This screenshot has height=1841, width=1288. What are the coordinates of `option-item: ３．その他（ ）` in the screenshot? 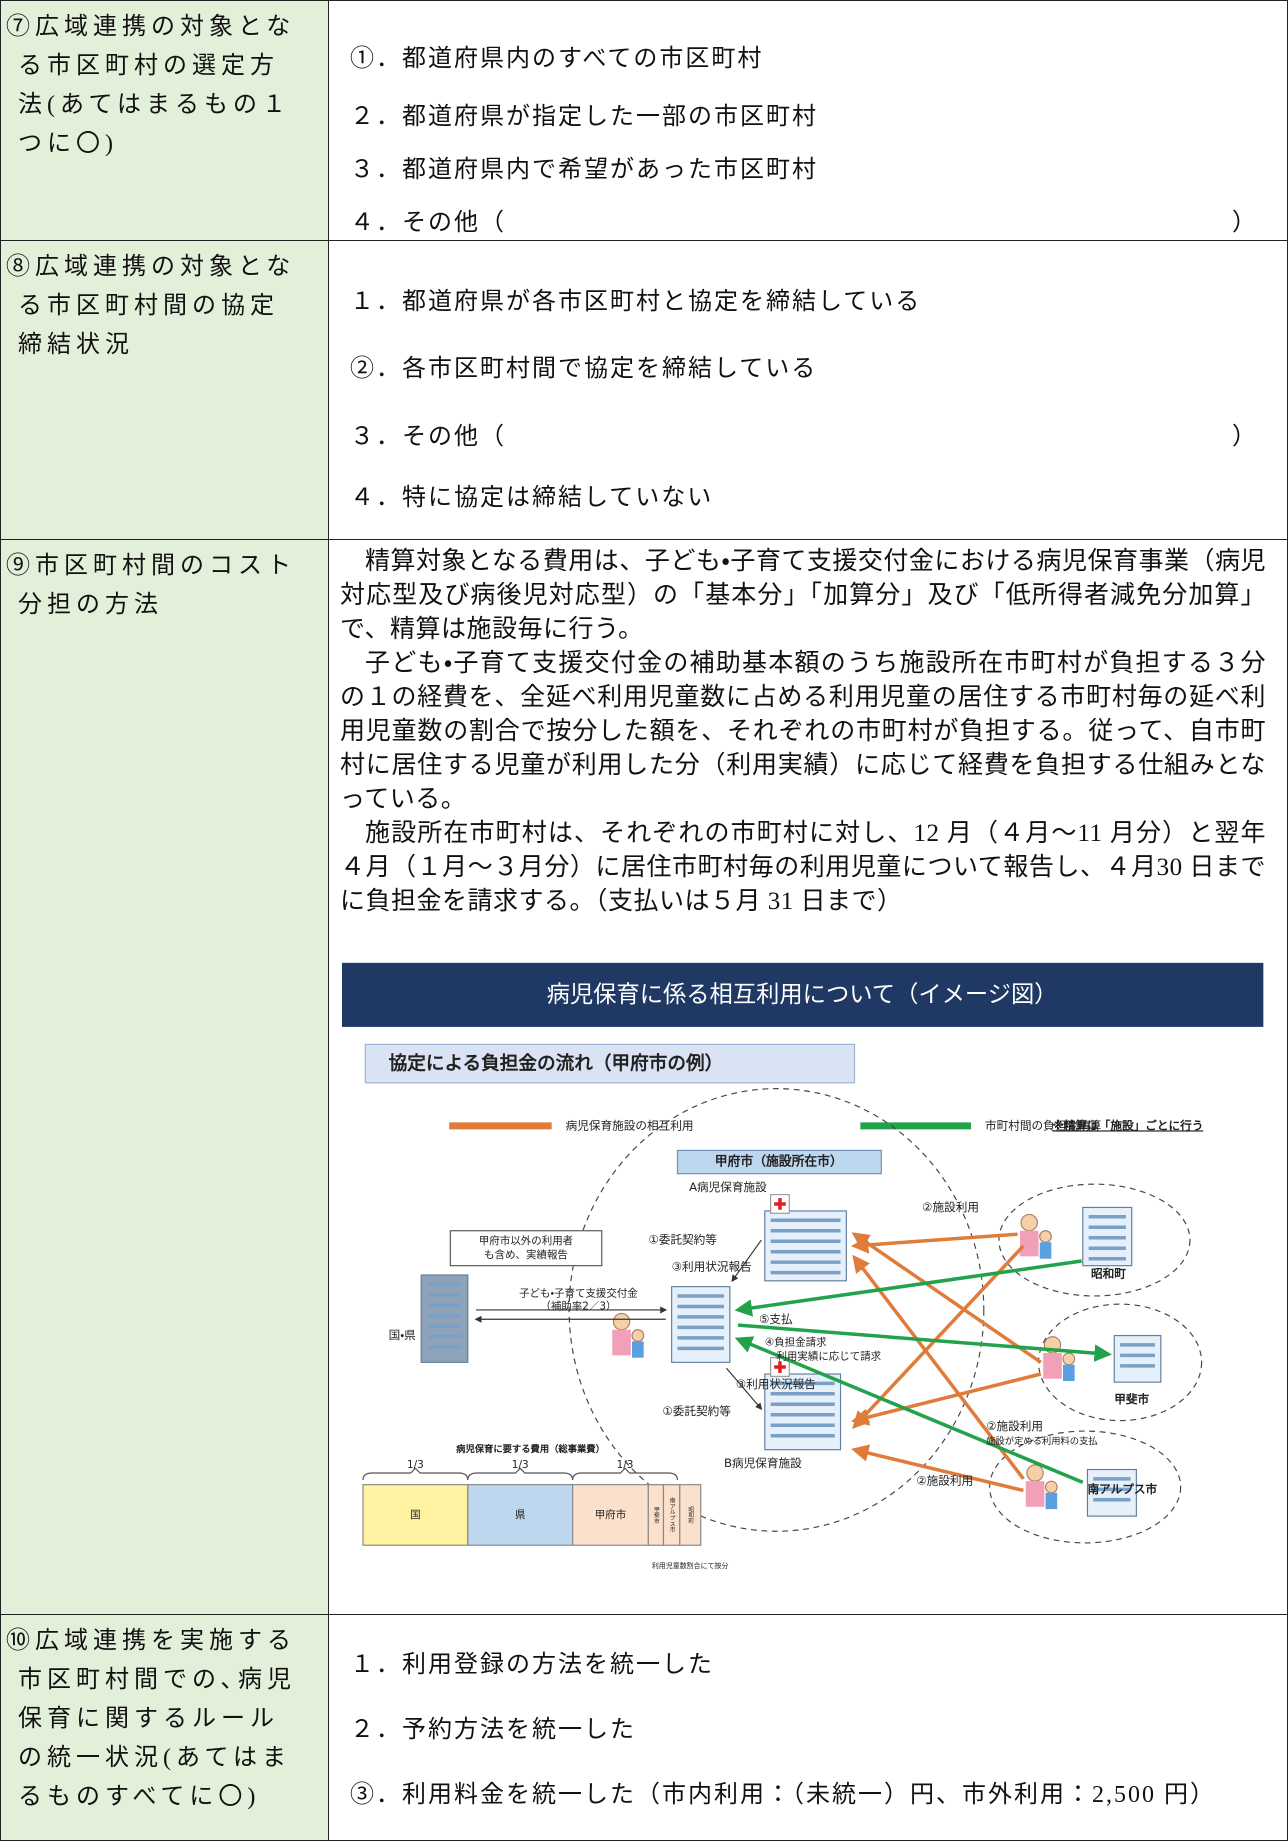 It's located at (804, 433).